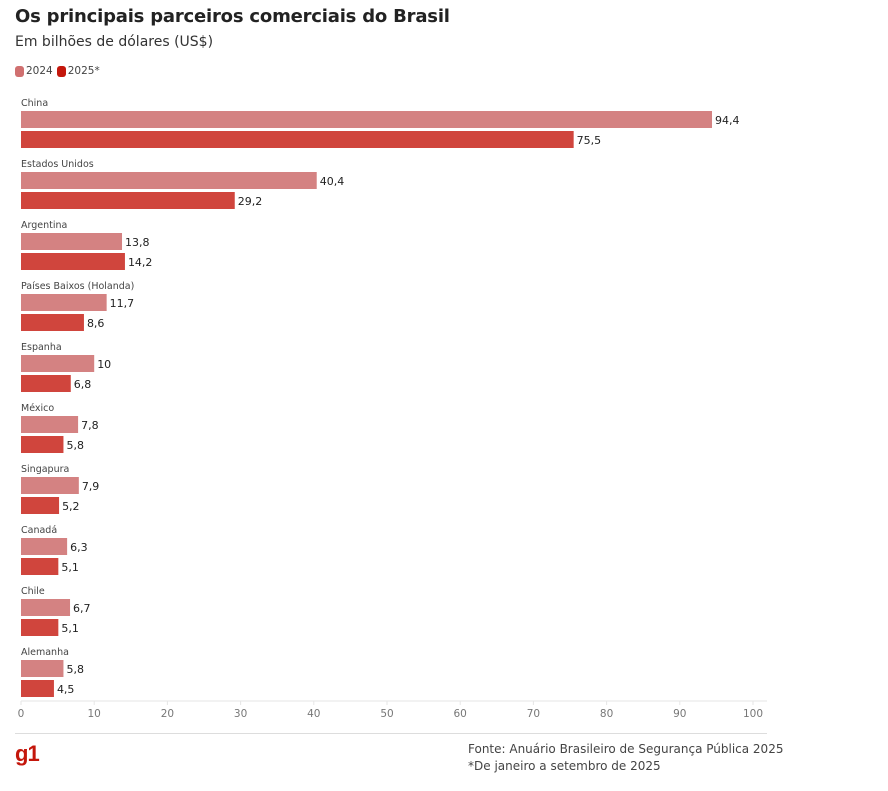 This screenshot has height=791, width=888. I want to click on legend-swatch-2024, so click(19, 71).